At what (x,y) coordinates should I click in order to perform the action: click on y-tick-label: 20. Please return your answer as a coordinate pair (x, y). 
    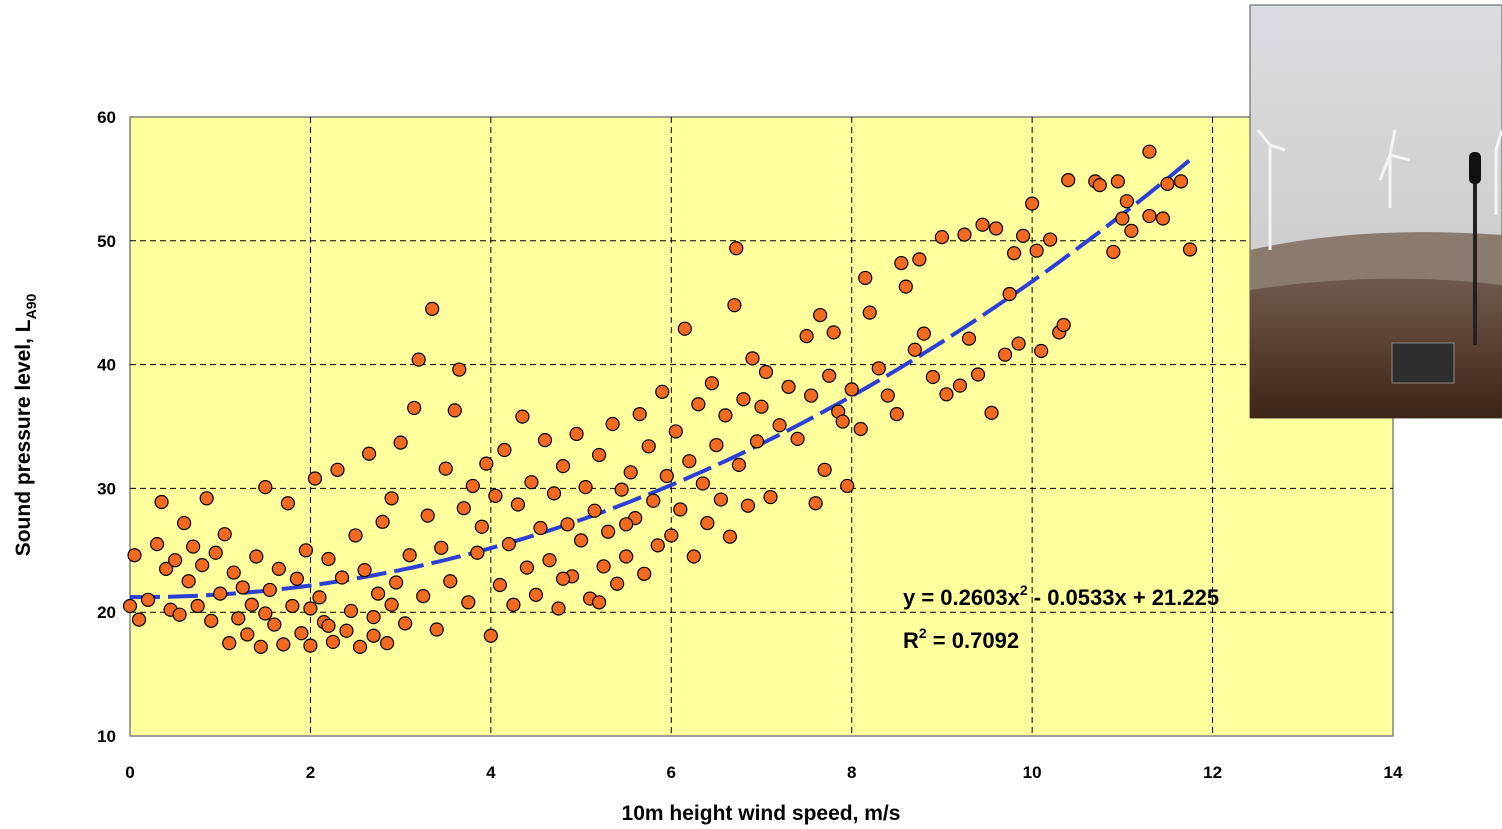
    Looking at the image, I should click on (106, 612).